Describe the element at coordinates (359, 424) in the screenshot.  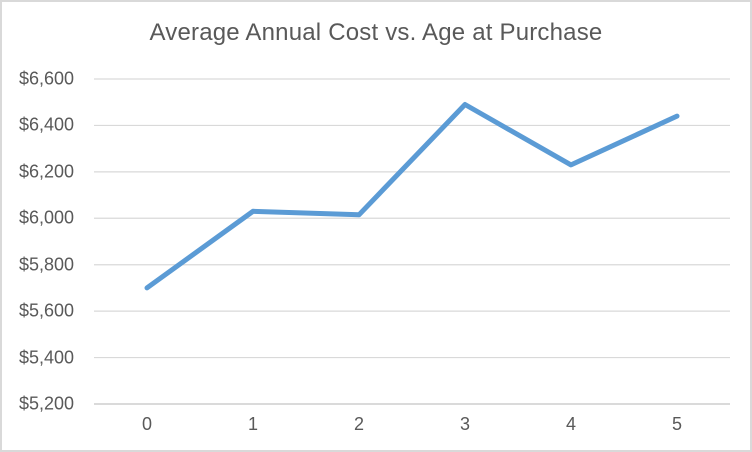
I see `x-axis-tick-label: 2` at that location.